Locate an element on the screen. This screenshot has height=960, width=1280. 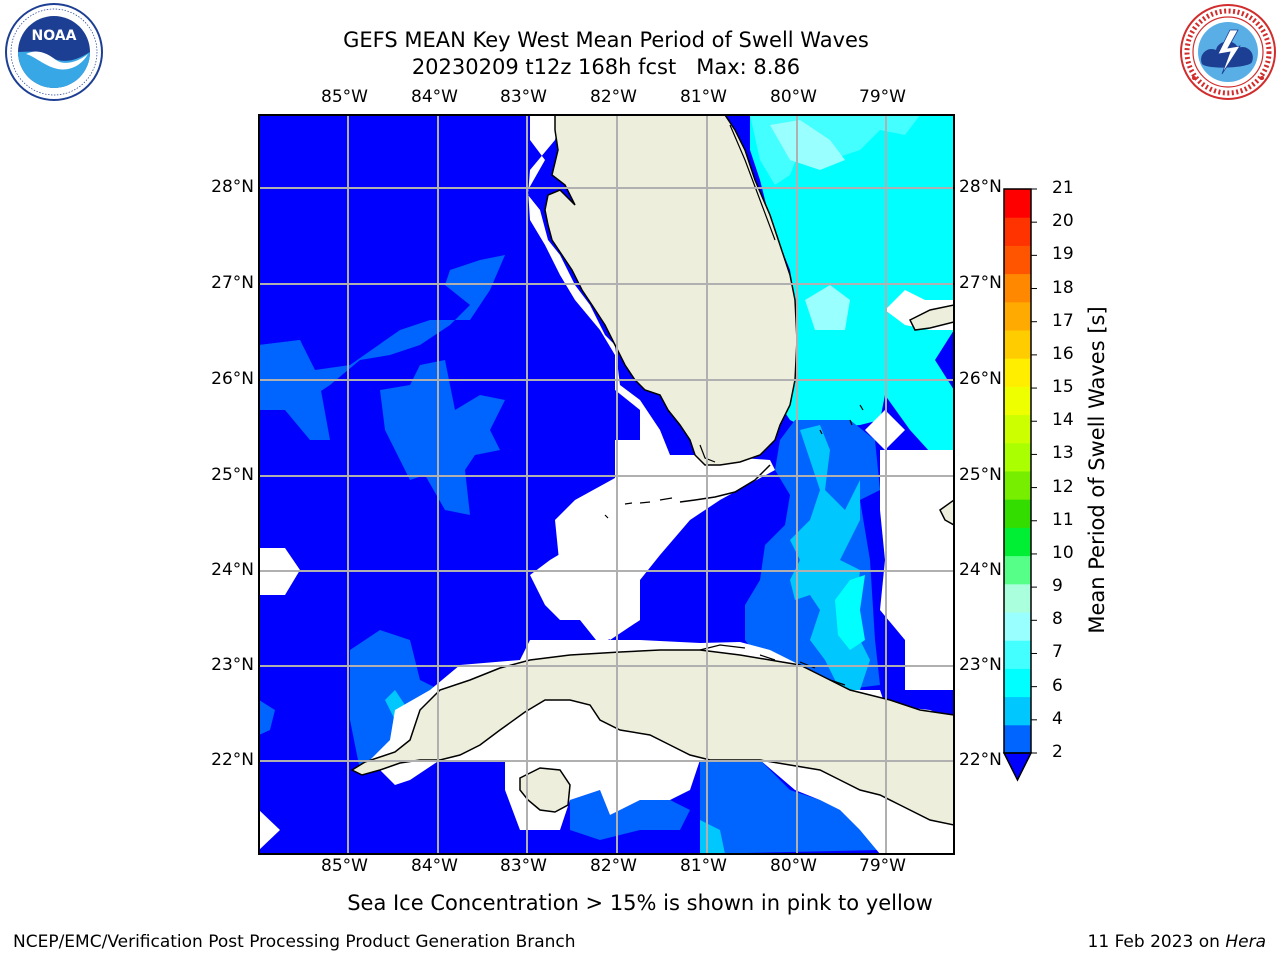
lat-label-right-28: 28°N is located at coordinates (980, 187).